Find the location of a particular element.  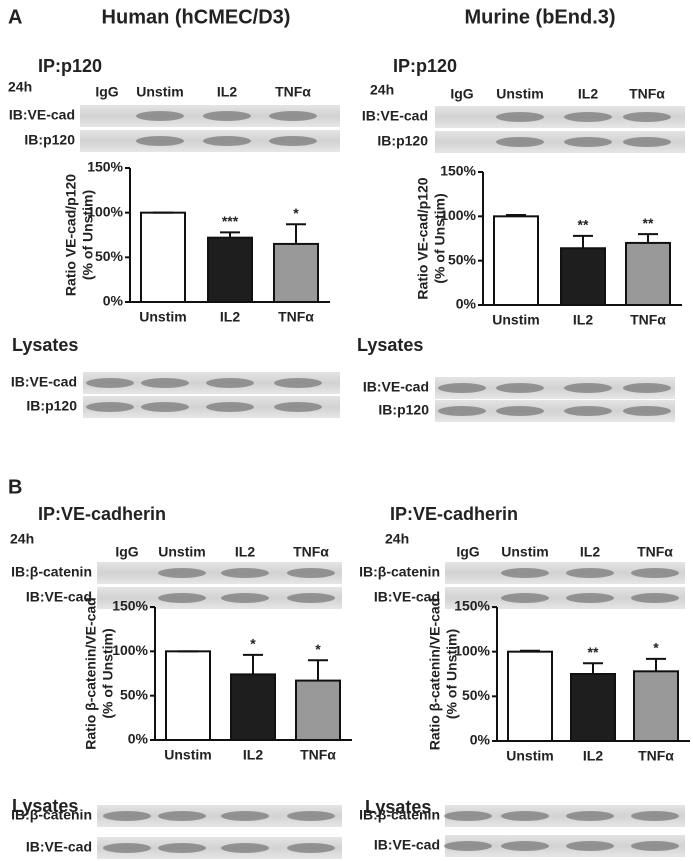

y-axis-label: Ratio β-catenin/VE-cad is located at coordinates (91, 673).